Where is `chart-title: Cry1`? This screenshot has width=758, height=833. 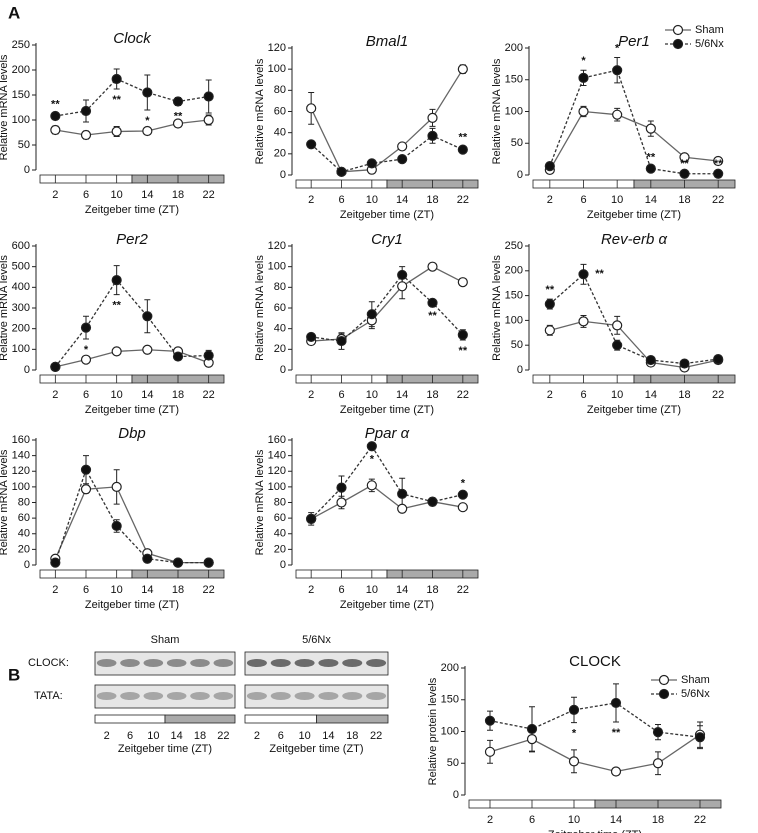
chart-title: Cry1 is located at coordinates (387, 239).